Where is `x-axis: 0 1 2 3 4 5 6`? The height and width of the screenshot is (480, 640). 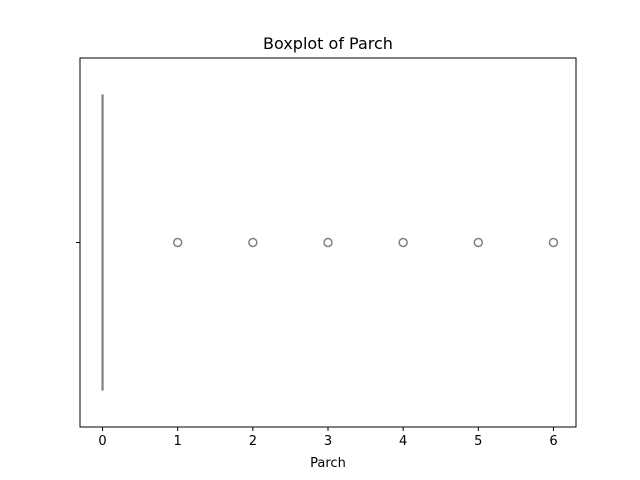
x-axis: 0 1 2 3 4 5 6 is located at coordinates (328, 438).